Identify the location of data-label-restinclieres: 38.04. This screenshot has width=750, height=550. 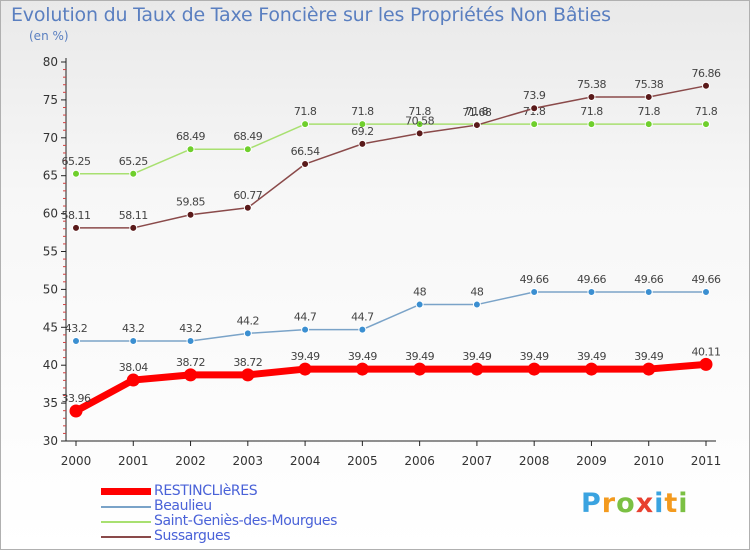
(133, 367).